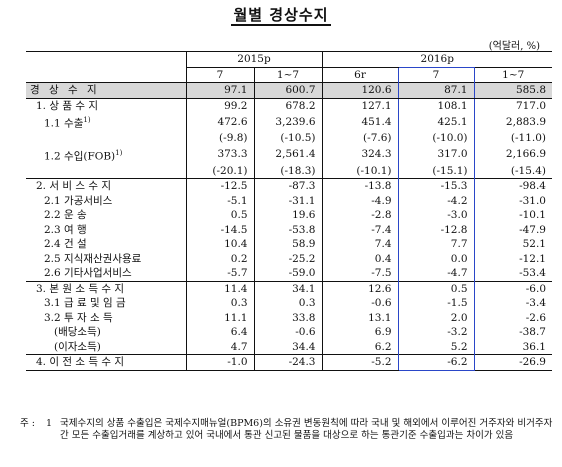  What do you see at coordinates (219, 229) in the screenshot?
I see `cell-value: -14.5` at bounding box center [219, 229].